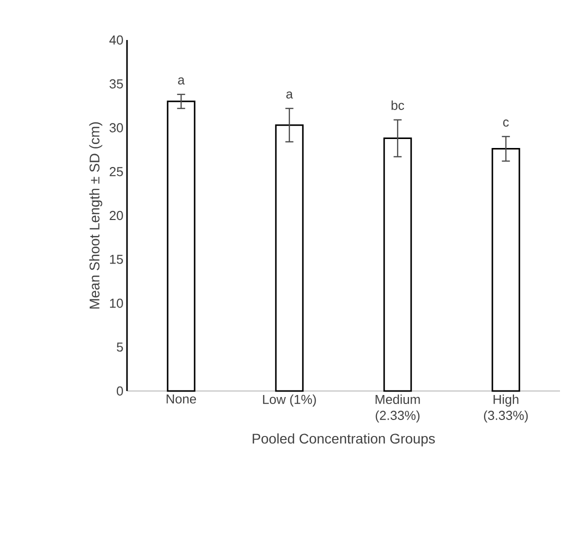 The height and width of the screenshot is (535, 575). I want to click on x-tick-label: None, so click(181, 399).